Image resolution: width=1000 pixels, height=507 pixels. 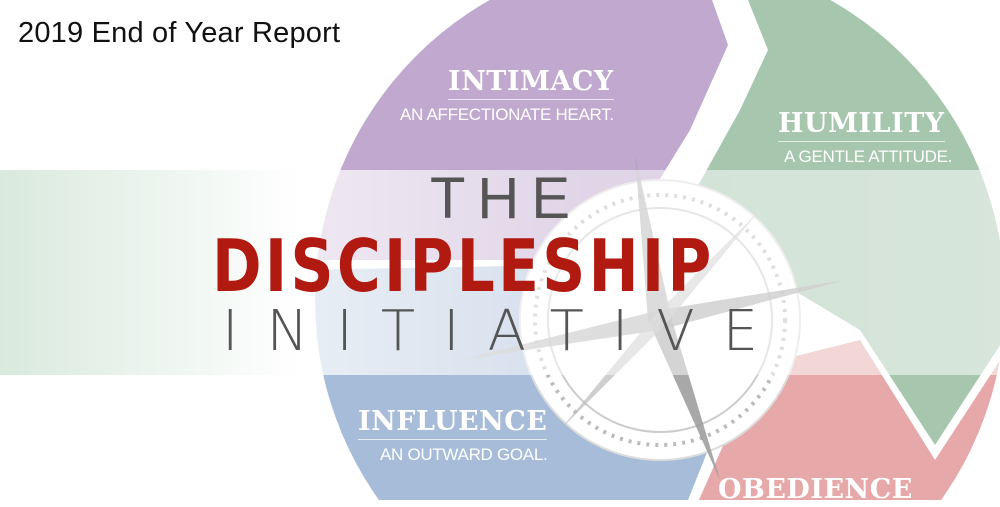 What do you see at coordinates (179, 33) in the screenshot?
I see `report-title: 2019 End of Year Report` at bounding box center [179, 33].